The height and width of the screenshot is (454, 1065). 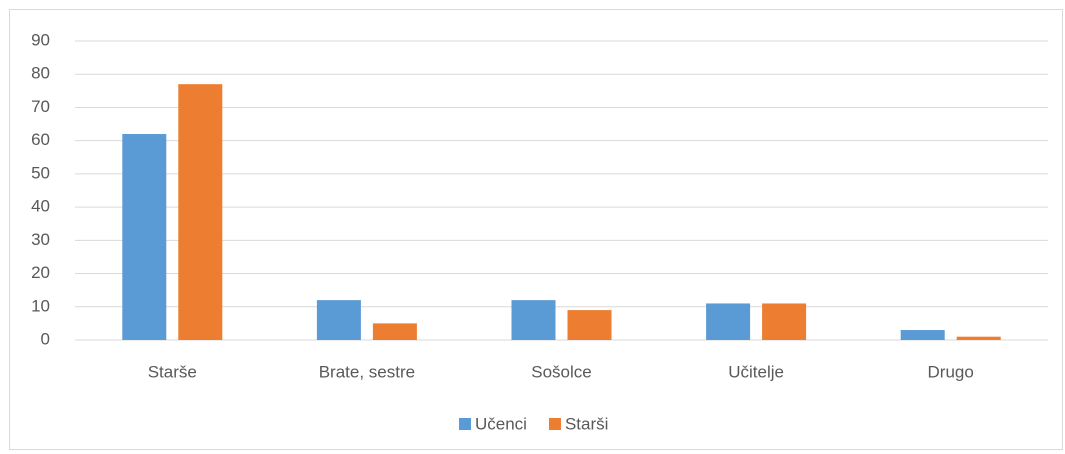 What do you see at coordinates (45, 338) in the screenshot?
I see `y-tick-label: 0` at bounding box center [45, 338].